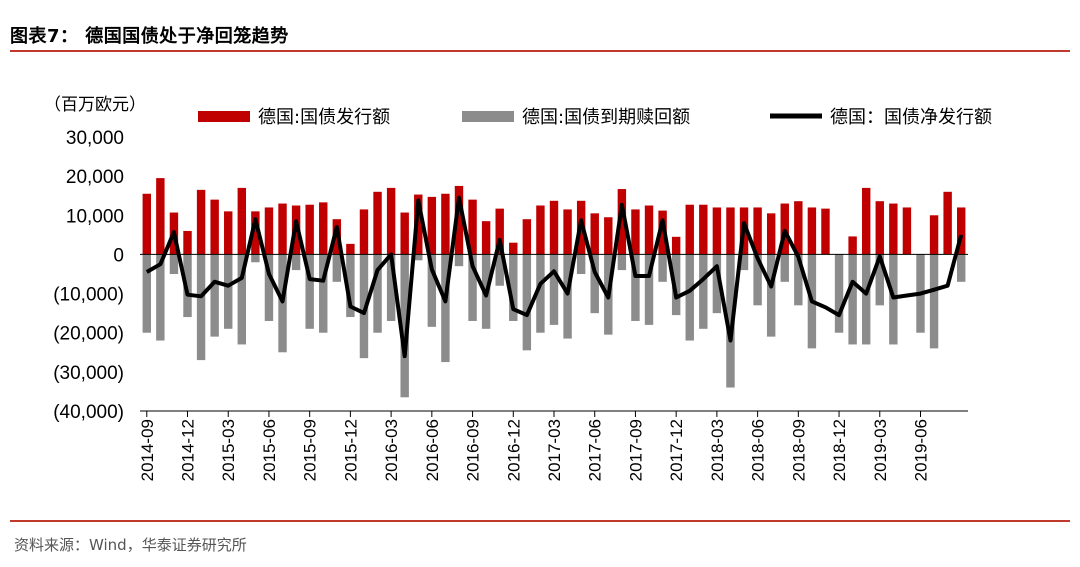 The image size is (1080, 567). What do you see at coordinates (540, 521) in the screenshot?
I see `bottom-divider` at bounding box center [540, 521].